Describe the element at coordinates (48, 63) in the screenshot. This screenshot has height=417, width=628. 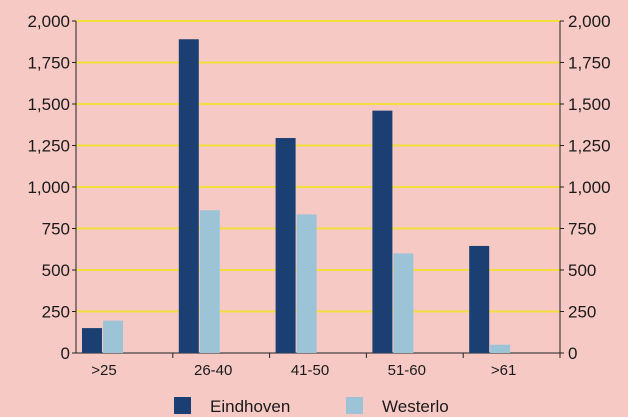
I see `y-tick-label-left: 1,750` at that location.